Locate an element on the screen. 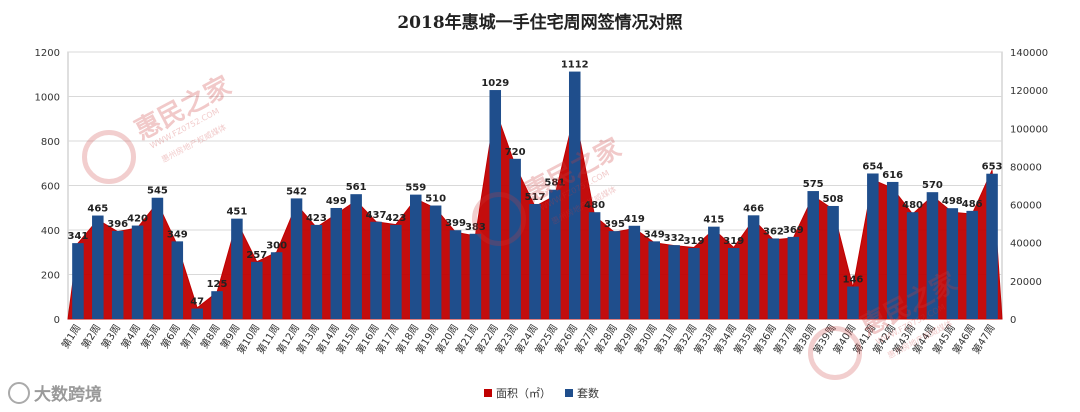 Image resolution: width=1080 pixels, height=412 pixels. bar-value-label: 581 is located at coordinates (554, 183).